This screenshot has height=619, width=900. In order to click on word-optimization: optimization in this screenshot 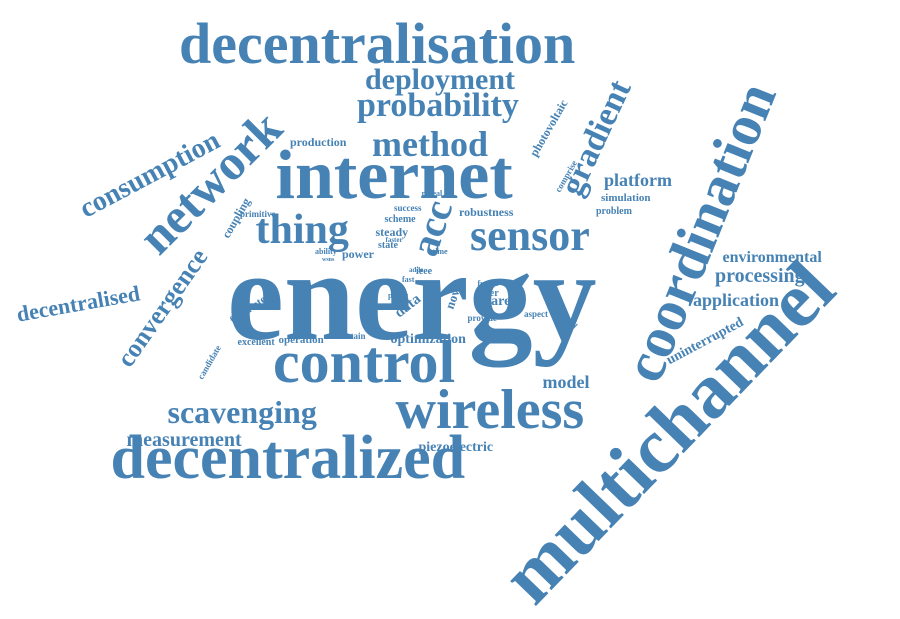, I will do `click(428, 339)`.